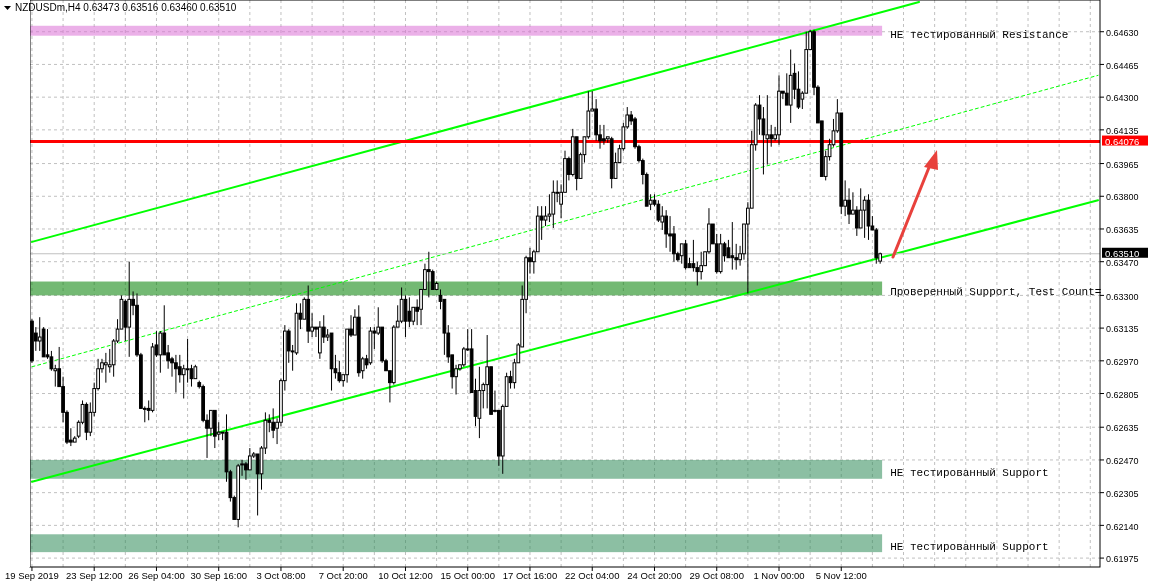 Image resolution: width=1151 pixels, height=584 pixels. I want to click on ref-line-label: 0.63510, so click(1122, 254).